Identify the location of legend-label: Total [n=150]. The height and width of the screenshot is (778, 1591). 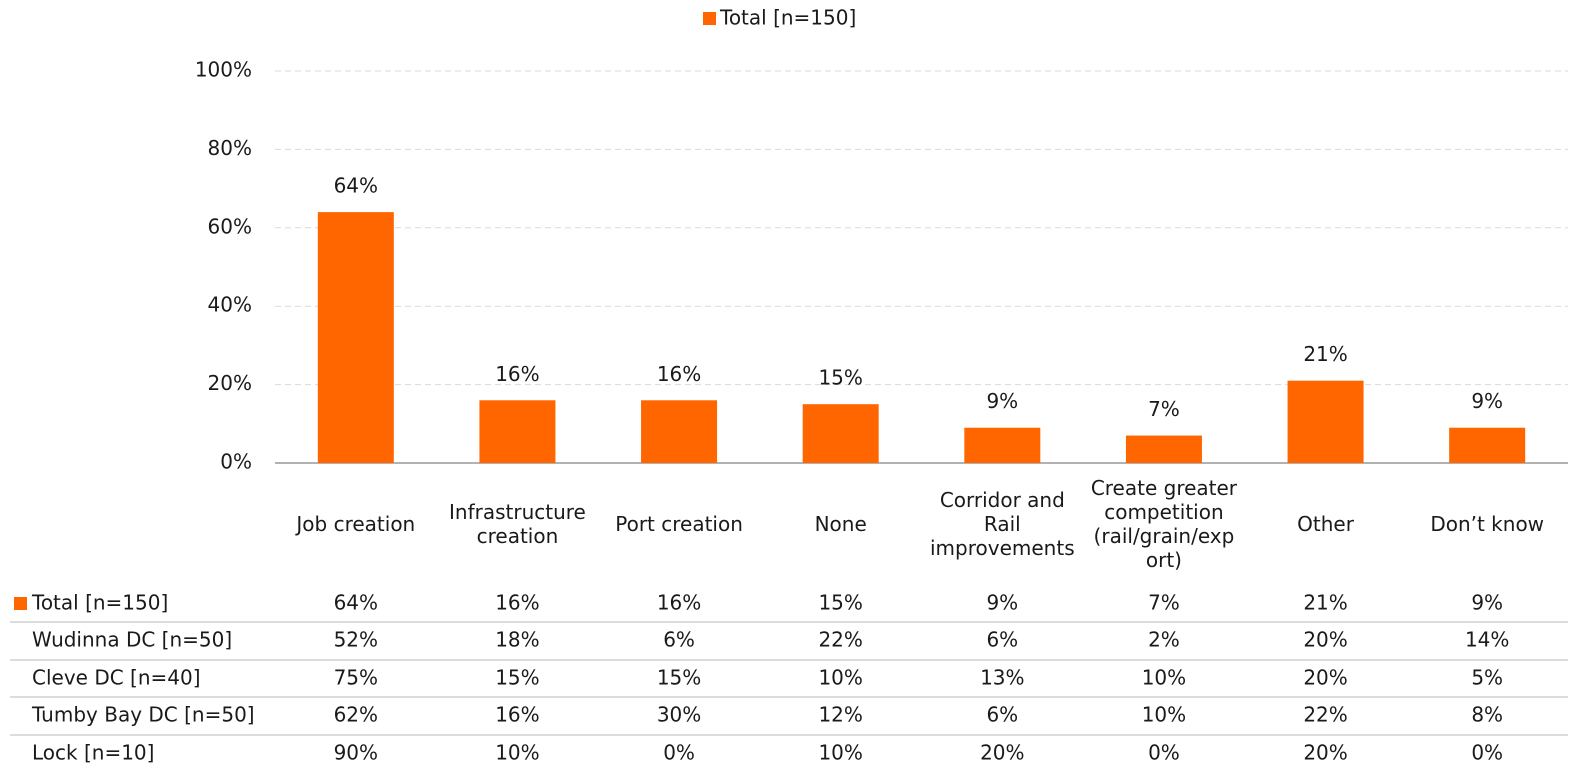
(787, 18).